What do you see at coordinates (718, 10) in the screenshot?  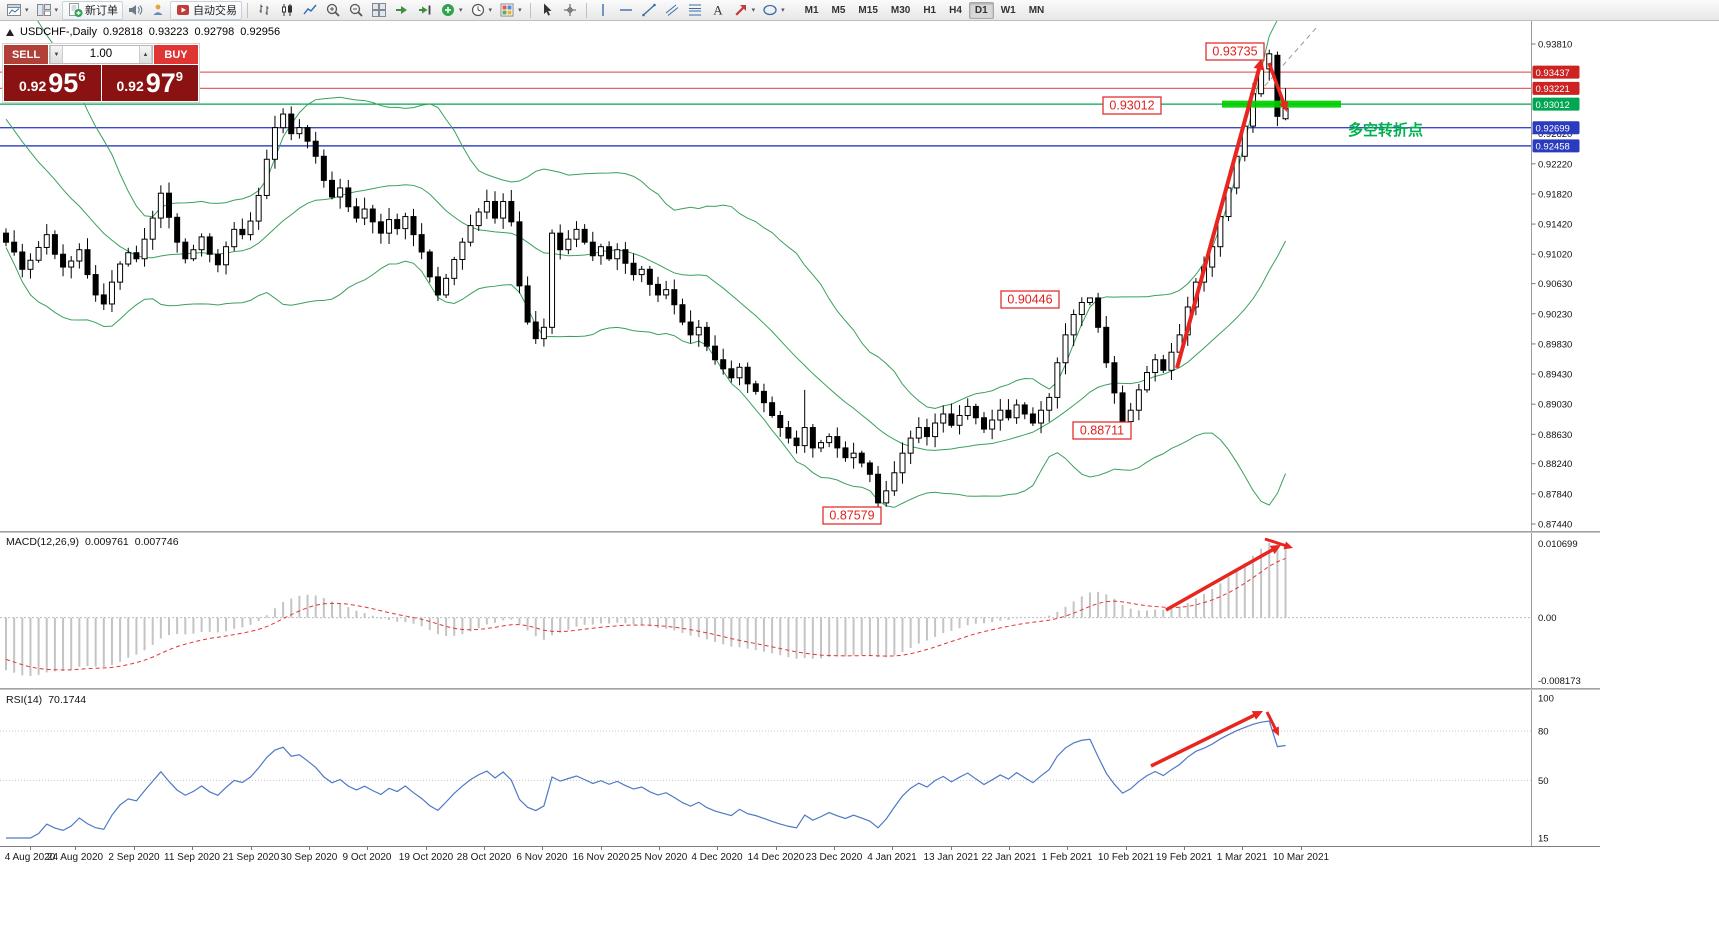 I see `text-tool-button: A` at bounding box center [718, 10].